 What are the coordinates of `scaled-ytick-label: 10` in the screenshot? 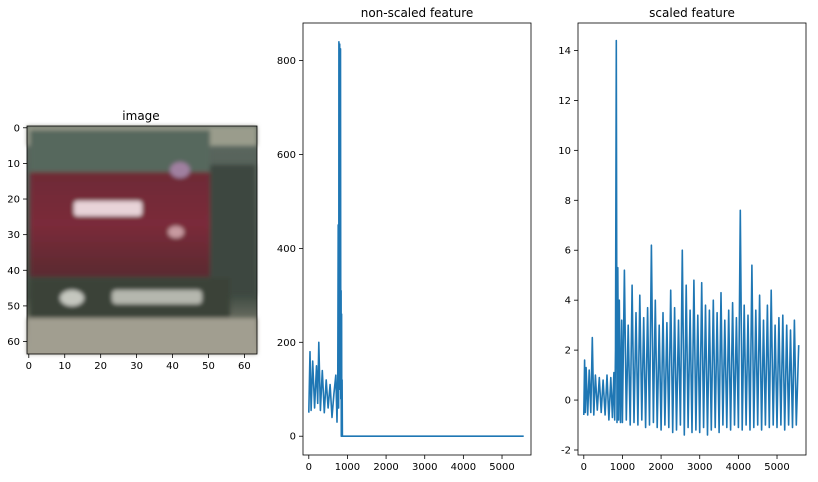 It's located at (564, 151).